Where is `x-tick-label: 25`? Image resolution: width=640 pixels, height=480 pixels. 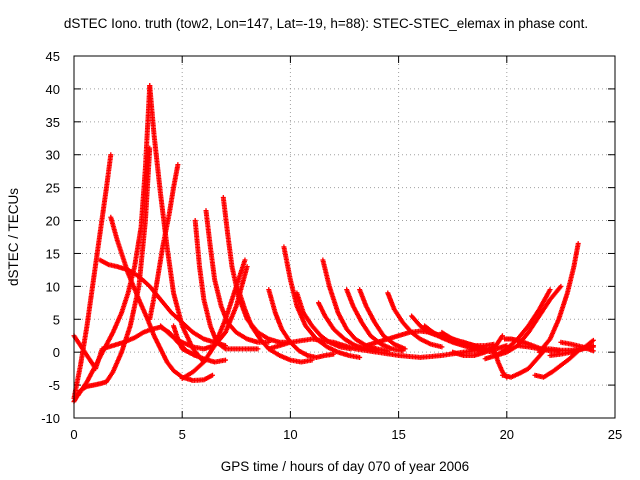
x-tick-label: 25 is located at coordinates (615, 434).